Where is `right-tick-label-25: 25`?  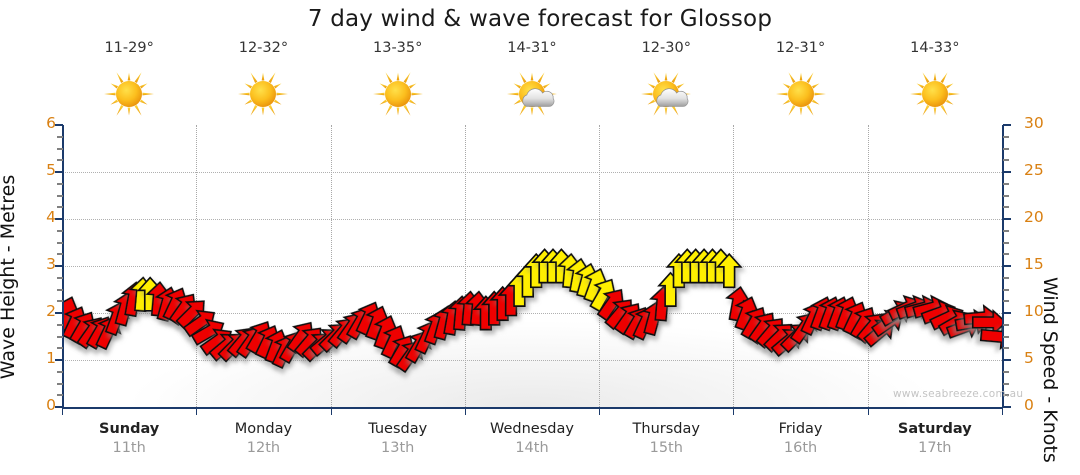 right-tick-label-25: 25 is located at coordinates (1034, 170).